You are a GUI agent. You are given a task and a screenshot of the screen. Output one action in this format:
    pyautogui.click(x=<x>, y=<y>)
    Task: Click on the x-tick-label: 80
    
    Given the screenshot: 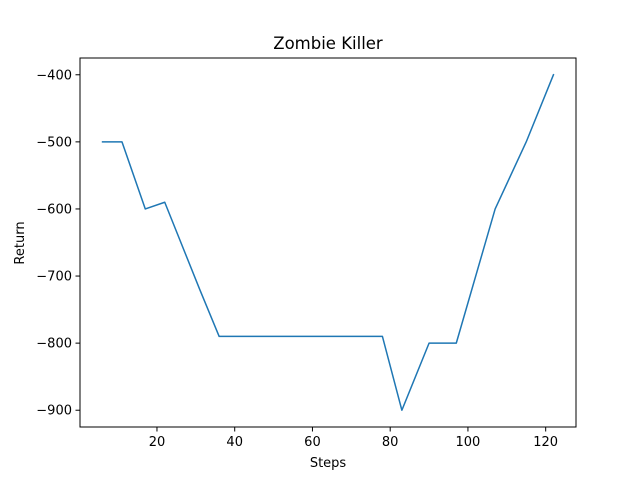 What is the action you would take?
    pyautogui.click(x=390, y=442)
    